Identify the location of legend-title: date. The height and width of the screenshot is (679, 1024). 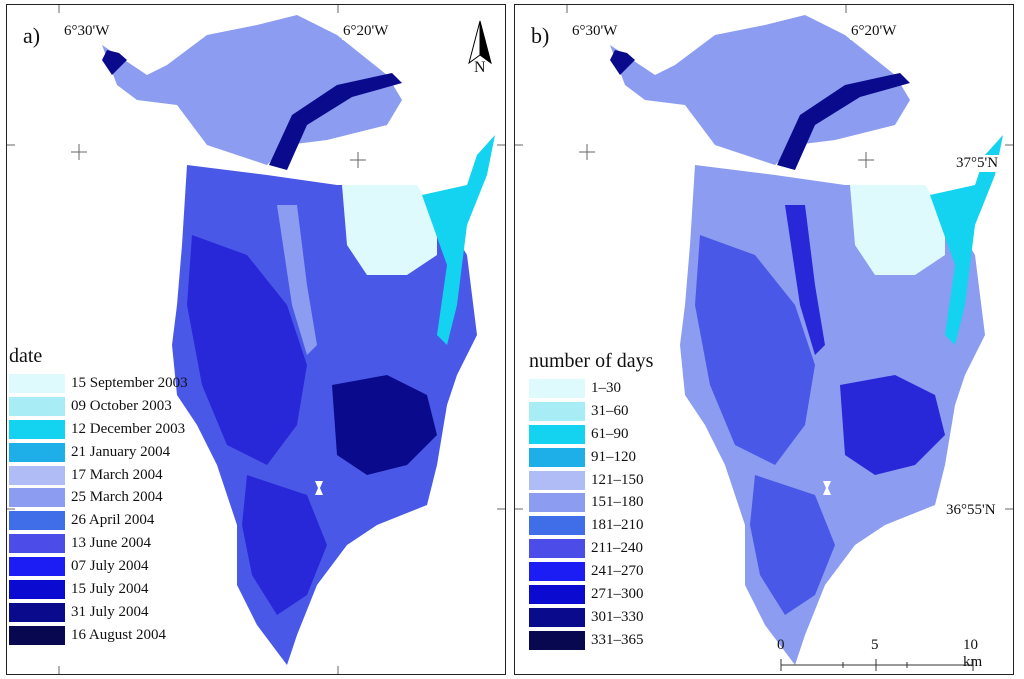
(26, 356).